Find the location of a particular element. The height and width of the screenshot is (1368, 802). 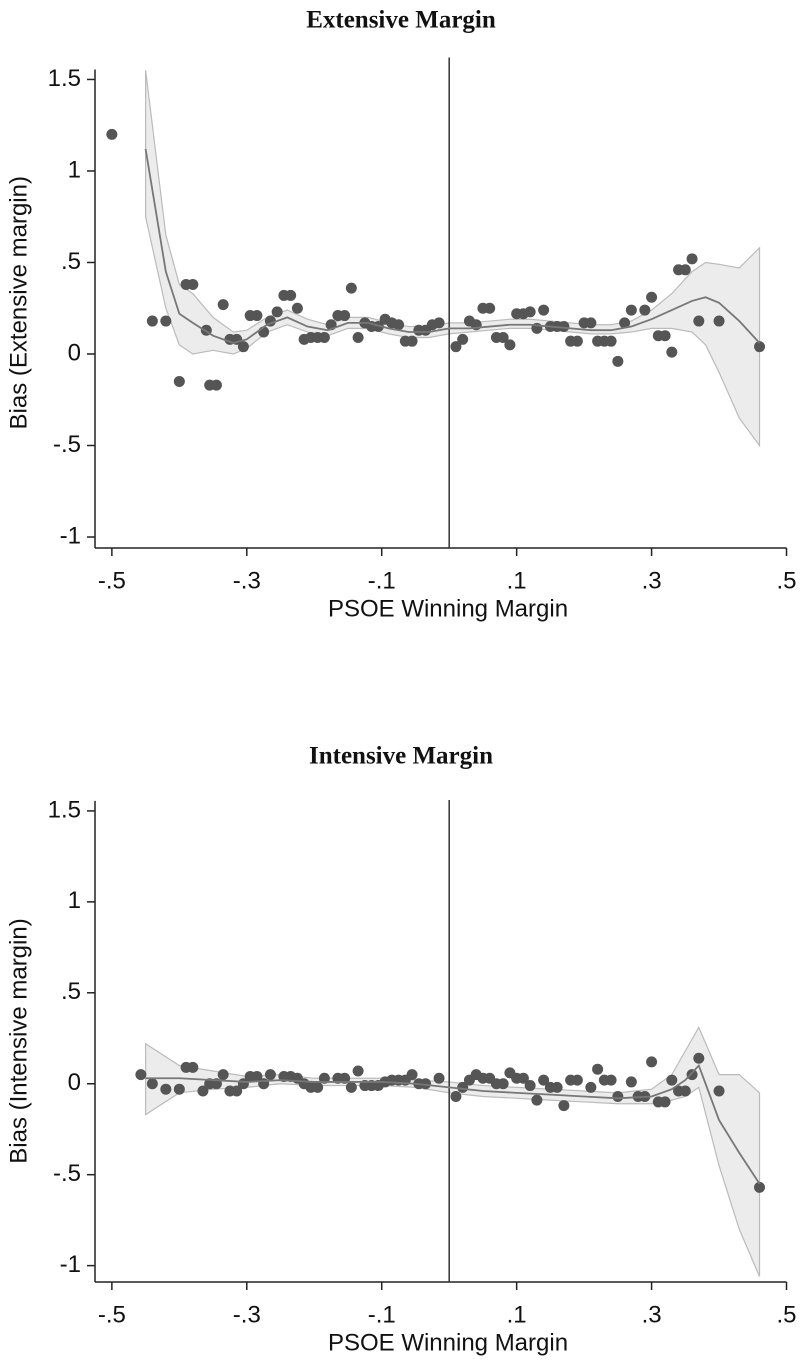

chart-title: Extensive Margin is located at coordinates (401, 20).